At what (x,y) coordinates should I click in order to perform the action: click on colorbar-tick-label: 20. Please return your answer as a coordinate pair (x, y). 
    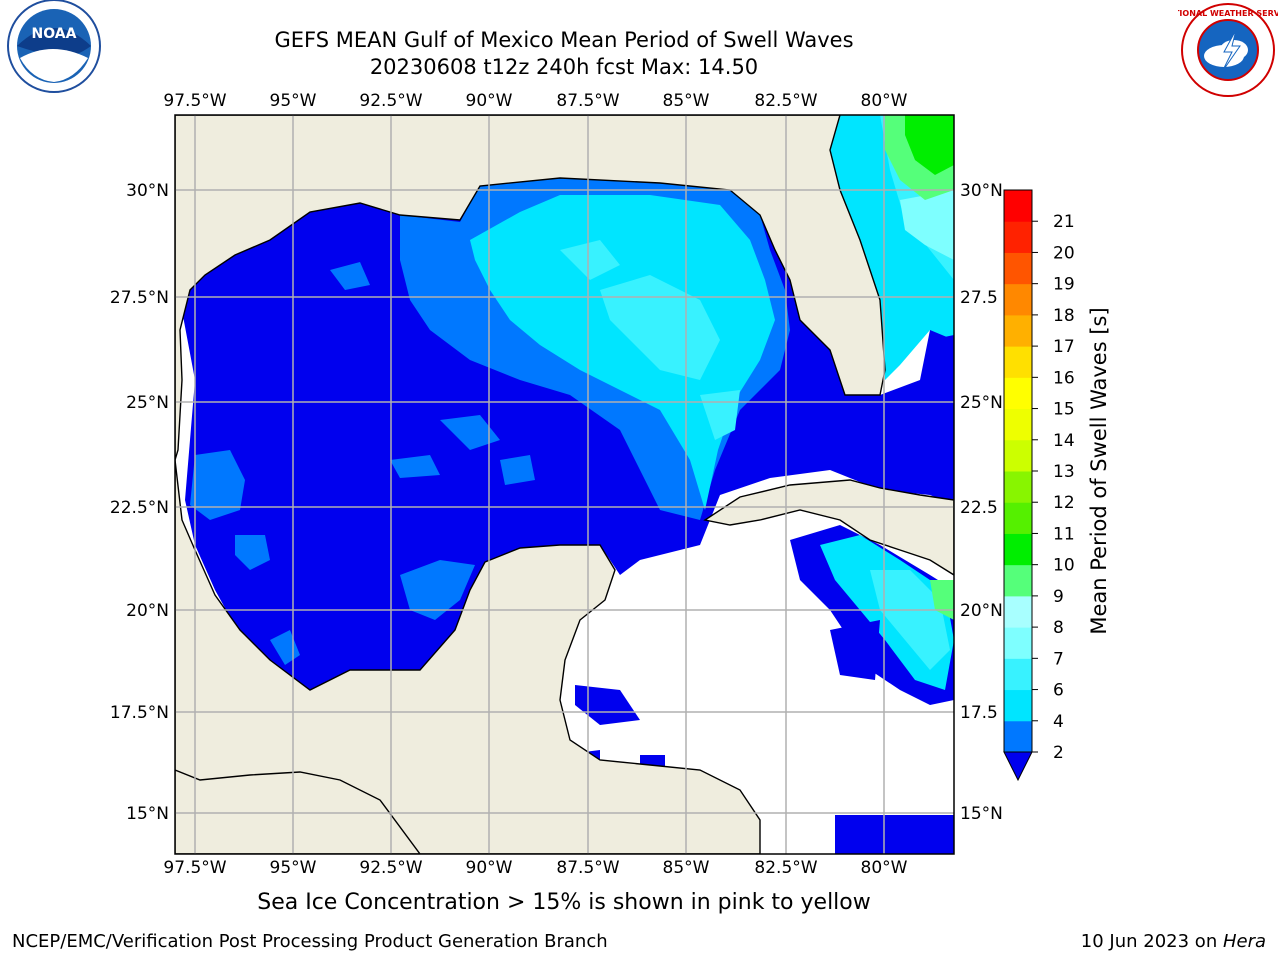
    Looking at the image, I should click on (1064, 253).